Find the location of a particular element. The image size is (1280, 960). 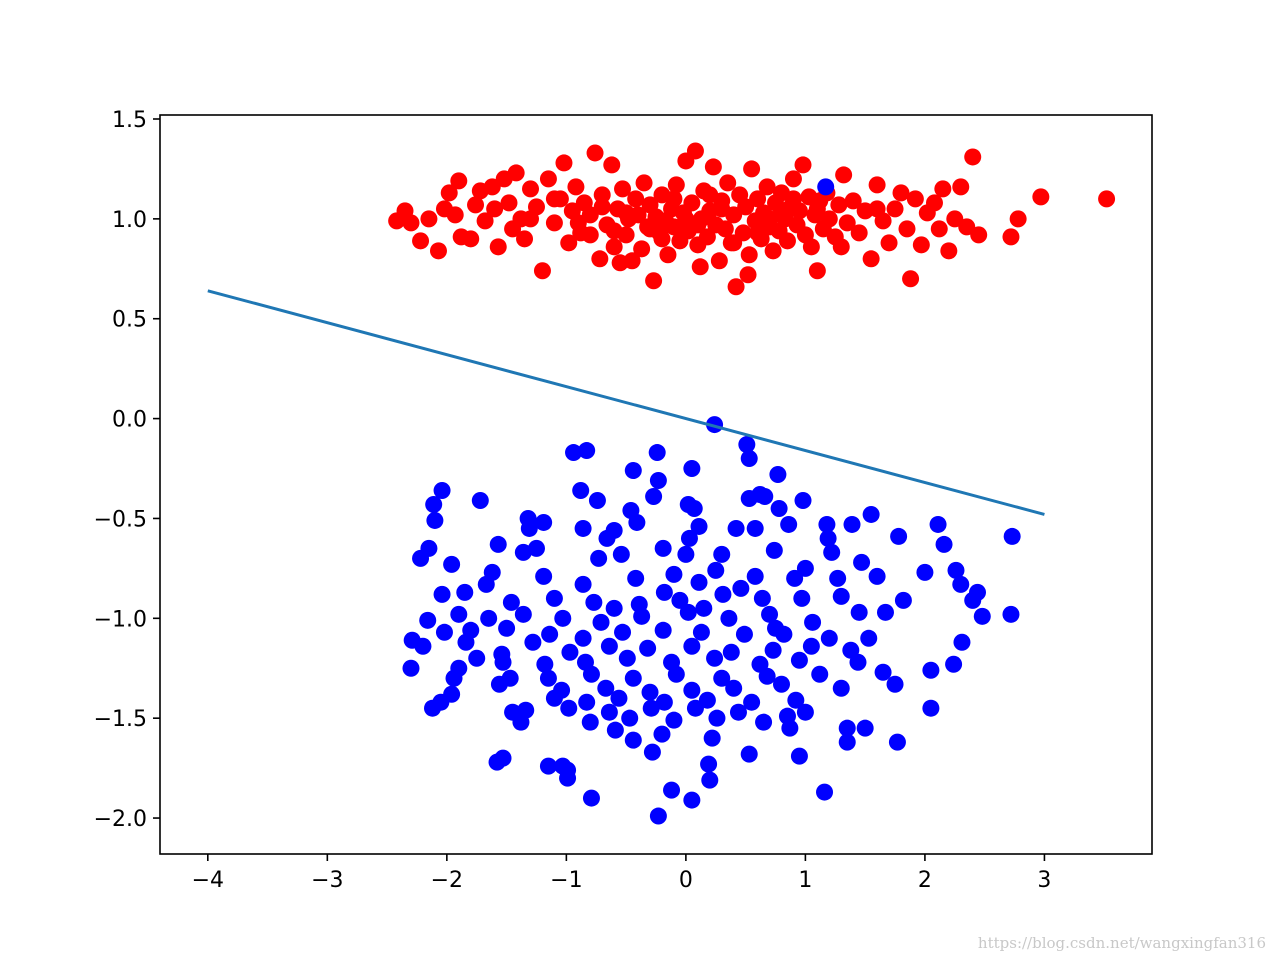

y-axis: −2.0 −1.5 −1.0 −0.5 0.0 0.5 1.0 1.5 is located at coordinates (127, 470).